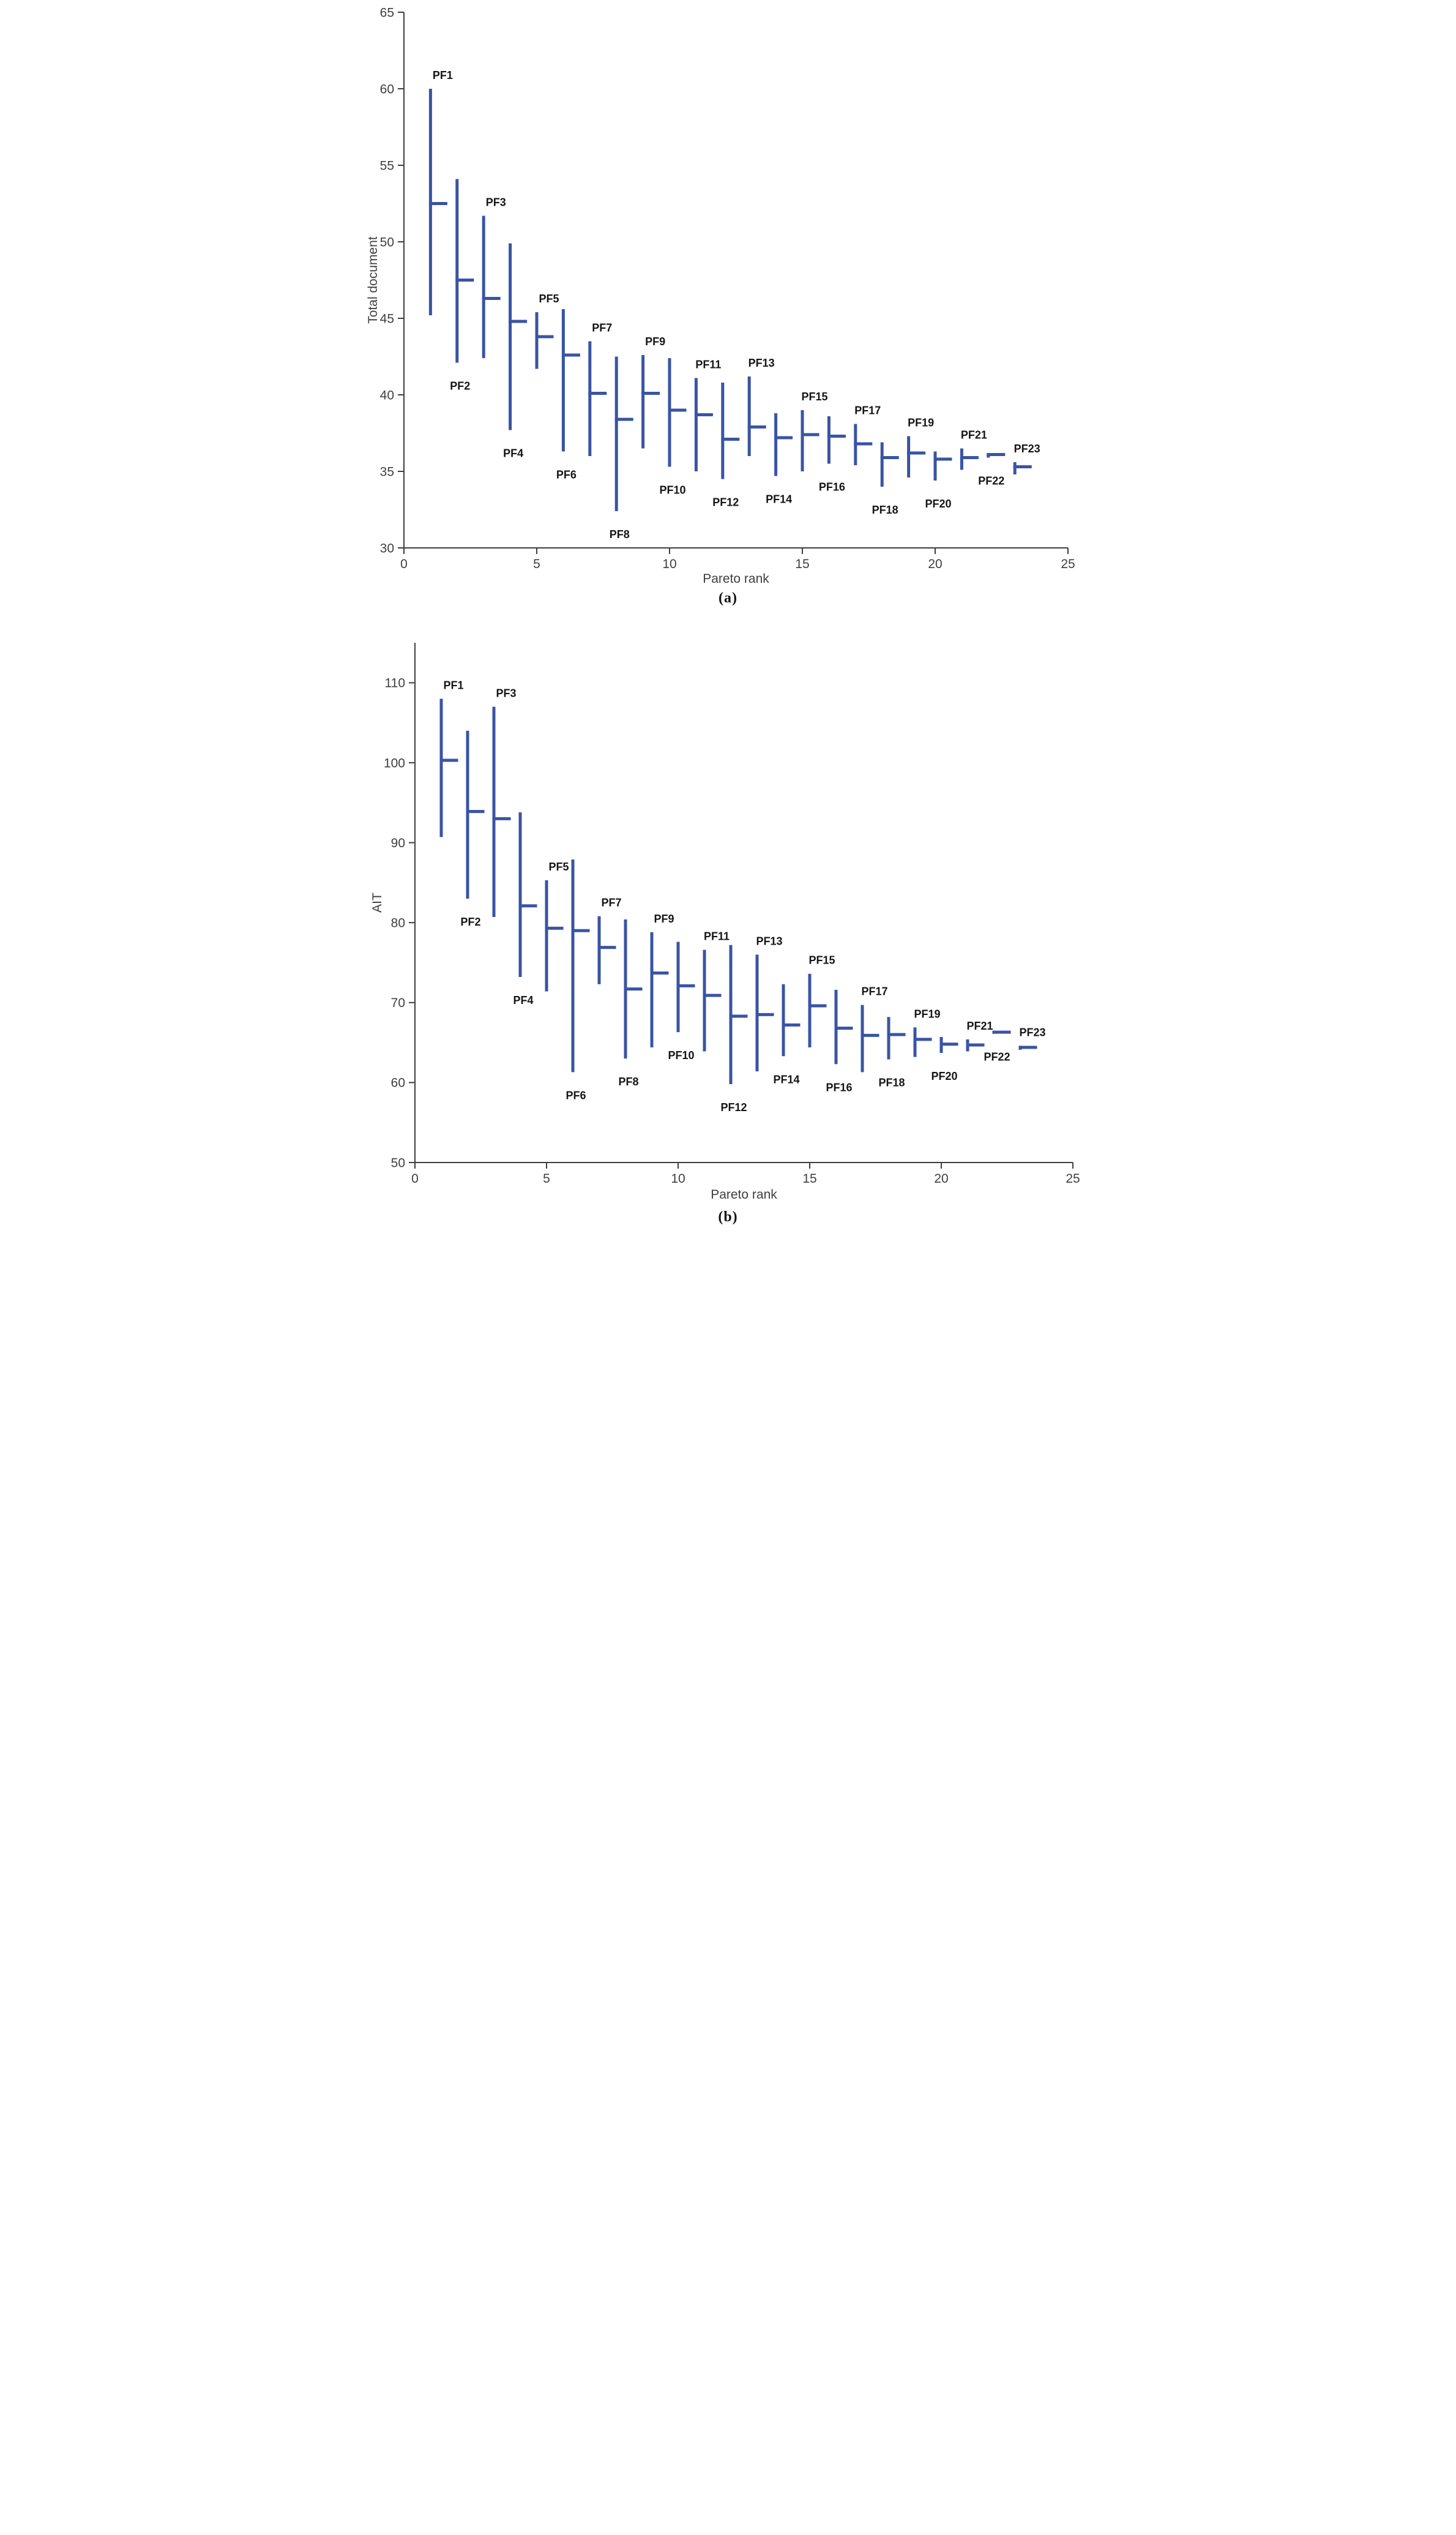 The image size is (1456, 2535). What do you see at coordinates (523, 1000) in the screenshot?
I see `pf-label: PF4` at bounding box center [523, 1000].